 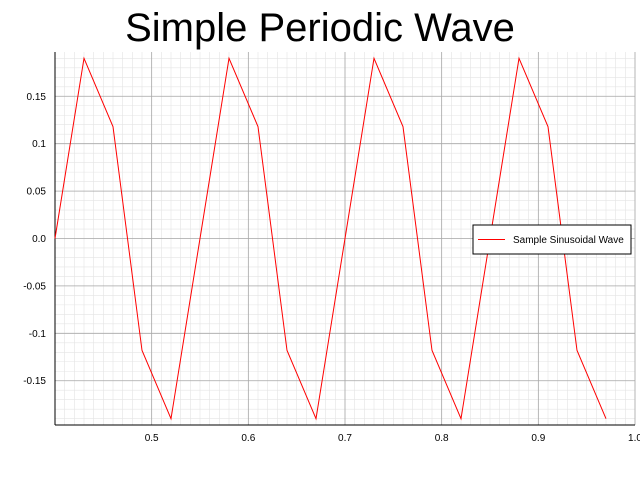 What do you see at coordinates (442, 438) in the screenshot?
I see `x-tick-label: 0.8` at bounding box center [442, 438].